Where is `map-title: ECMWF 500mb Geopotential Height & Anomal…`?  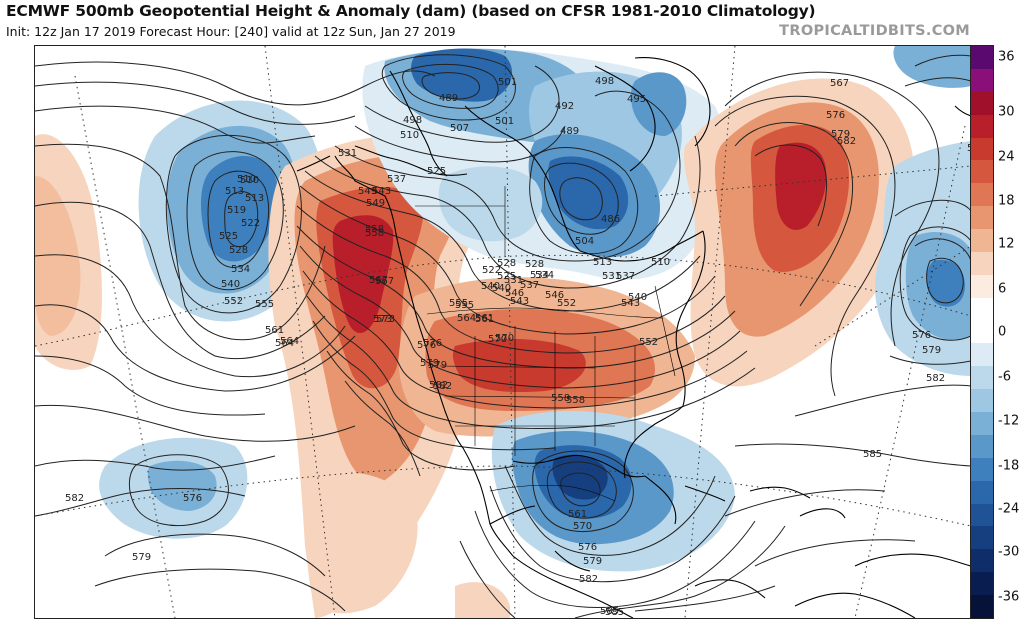
map-title: ECMWF 500mb Geopotential Height & Anomal… is located at coordinates (411, 11).